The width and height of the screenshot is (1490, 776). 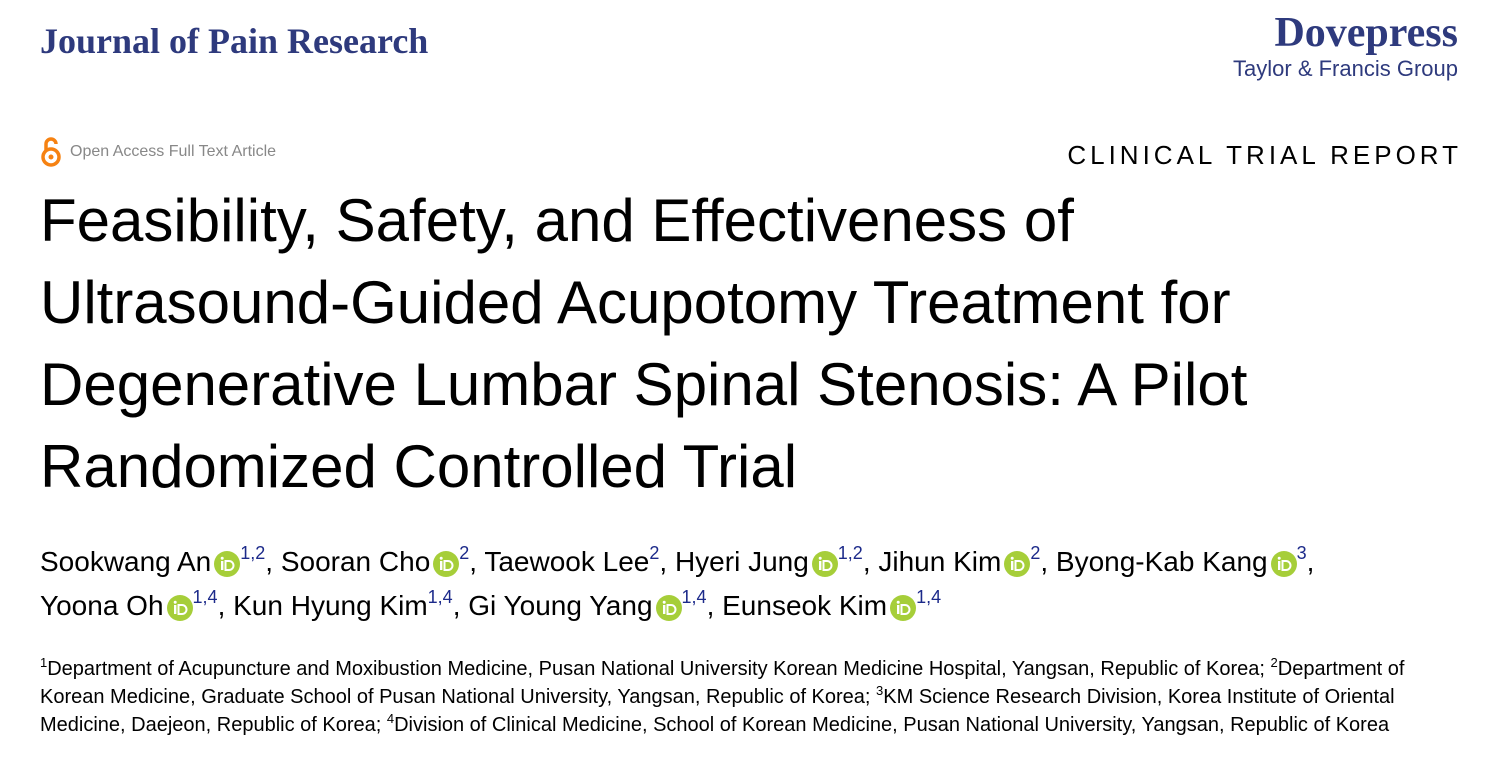 I want to click on journal-name: Journal of Pain Research, so click(x=234, y=41).